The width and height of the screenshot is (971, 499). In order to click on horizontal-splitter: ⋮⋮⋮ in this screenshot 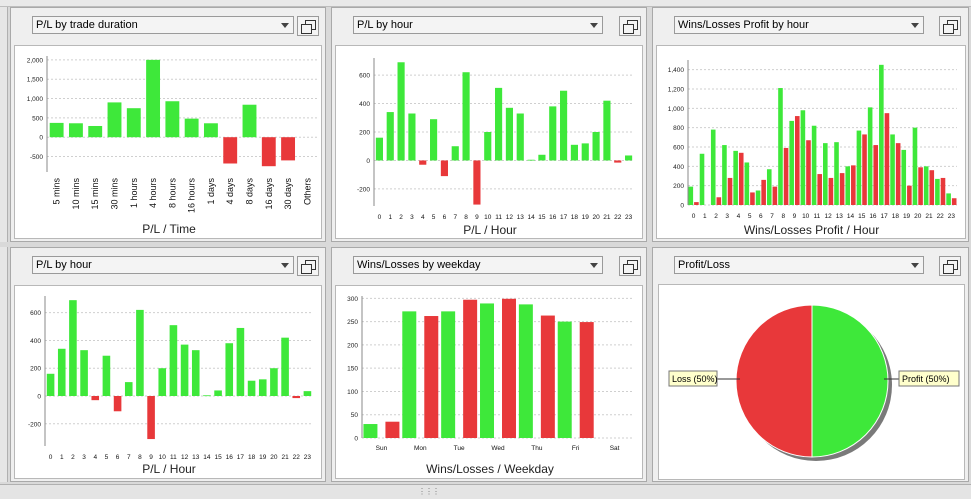, I will do `click(485, 491)`.